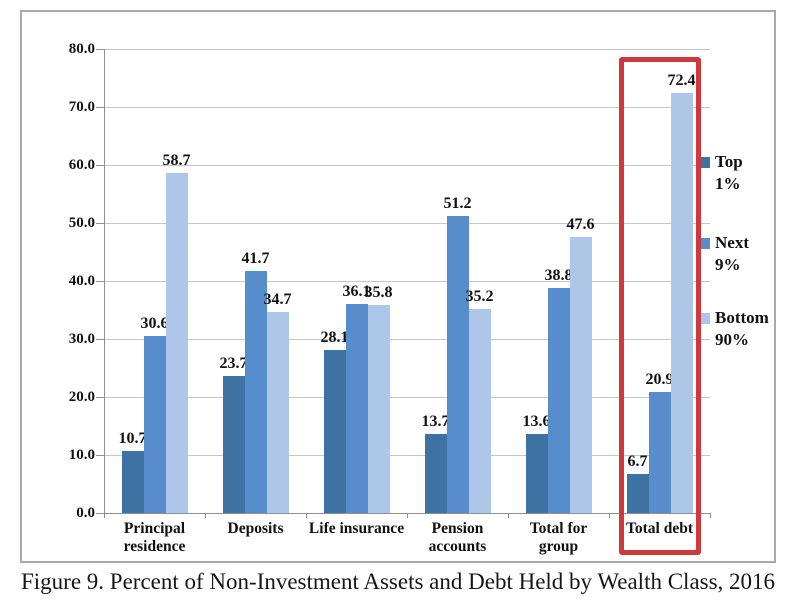 This screenshot has width=800, height=602. Describe the element at coordinates (536, 422) in the screenshot. I see `value-label: 13.6` at that location.